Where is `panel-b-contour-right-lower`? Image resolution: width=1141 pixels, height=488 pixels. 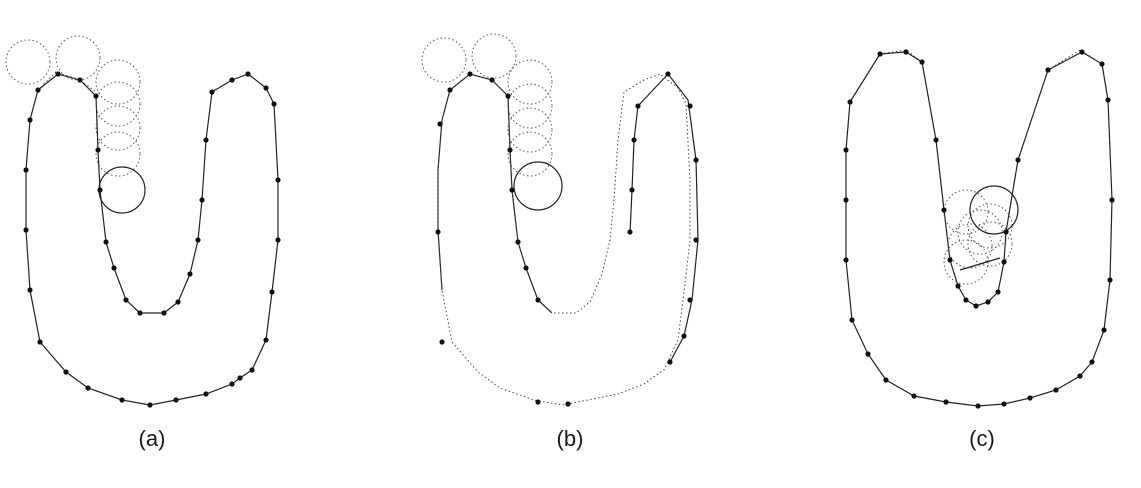 panel-b-contour-right-lower is located at coordinates (684, 261).